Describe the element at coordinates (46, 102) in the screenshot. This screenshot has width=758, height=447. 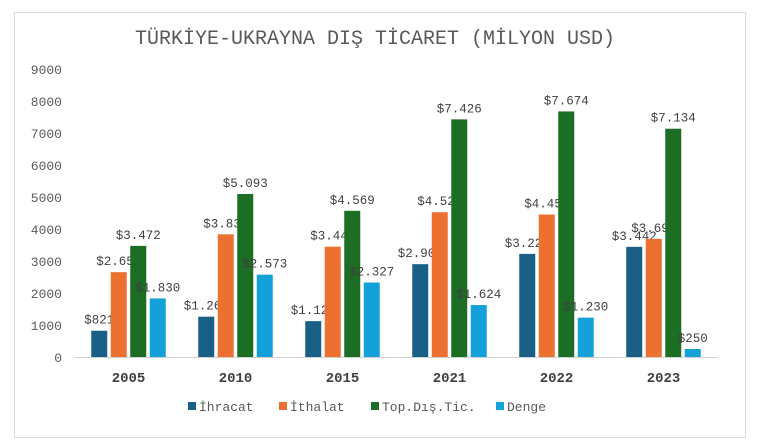
I see `y-tick-label: 8000` at that location.